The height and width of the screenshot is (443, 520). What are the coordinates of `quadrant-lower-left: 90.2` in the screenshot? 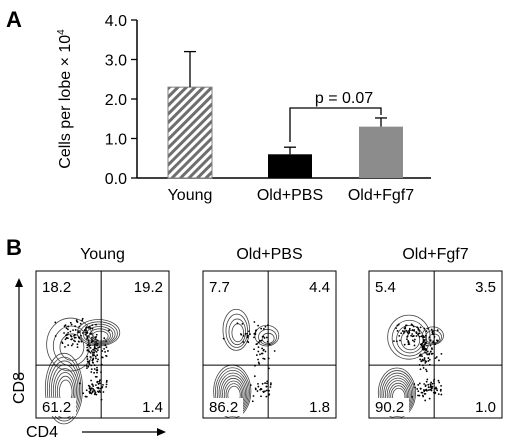 It's located at (389, 407).